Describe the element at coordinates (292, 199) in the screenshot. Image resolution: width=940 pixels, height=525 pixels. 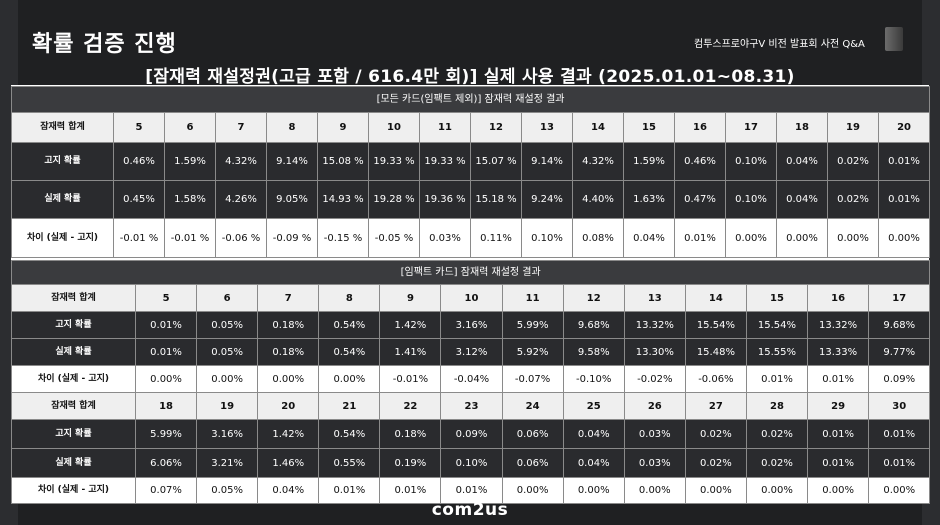
I see `table-cell: 9.05%` at that location.